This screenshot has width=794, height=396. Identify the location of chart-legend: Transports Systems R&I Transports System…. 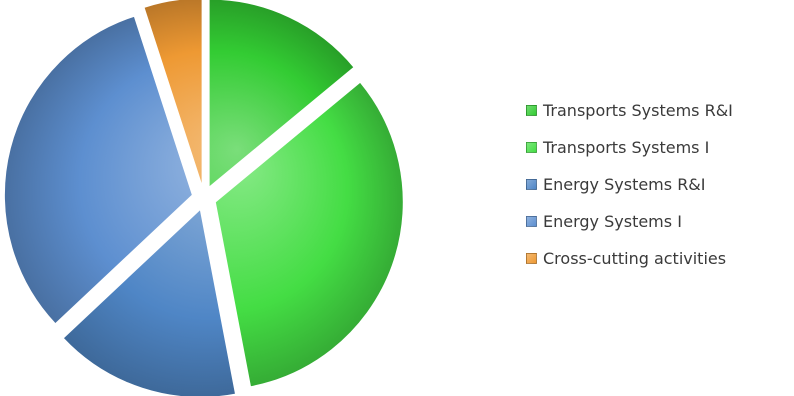
(629, 189).